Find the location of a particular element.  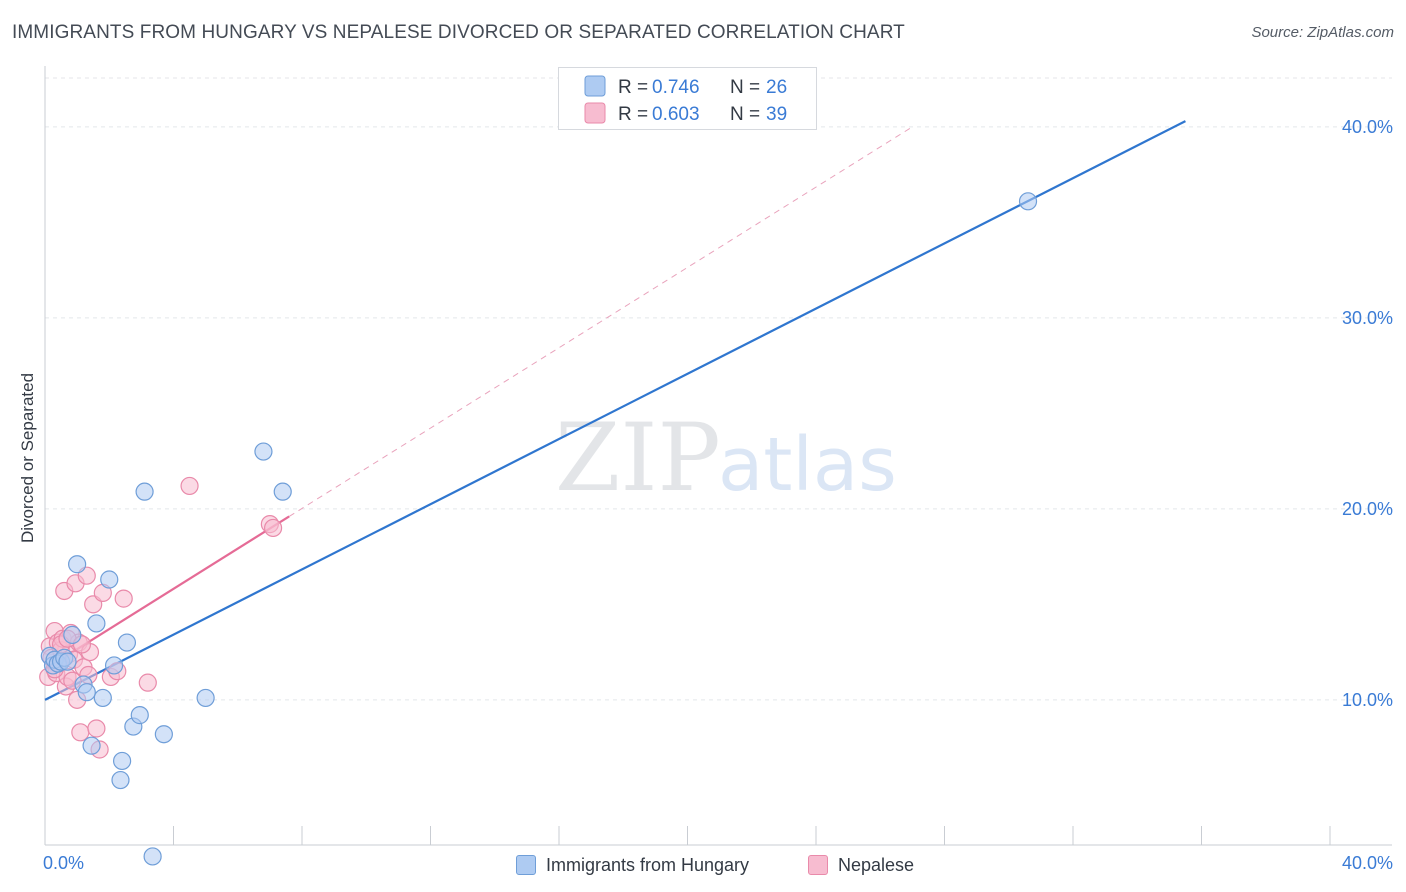

stats-n-value-hungary: 26 is located at coordinates (776, 87).